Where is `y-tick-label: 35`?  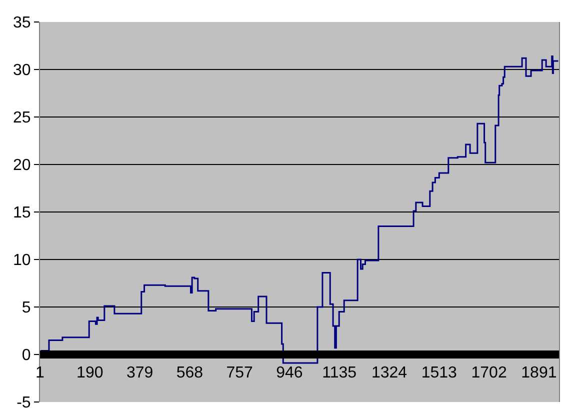 y-tick-label: 35 is located at coordinates (22, 23).